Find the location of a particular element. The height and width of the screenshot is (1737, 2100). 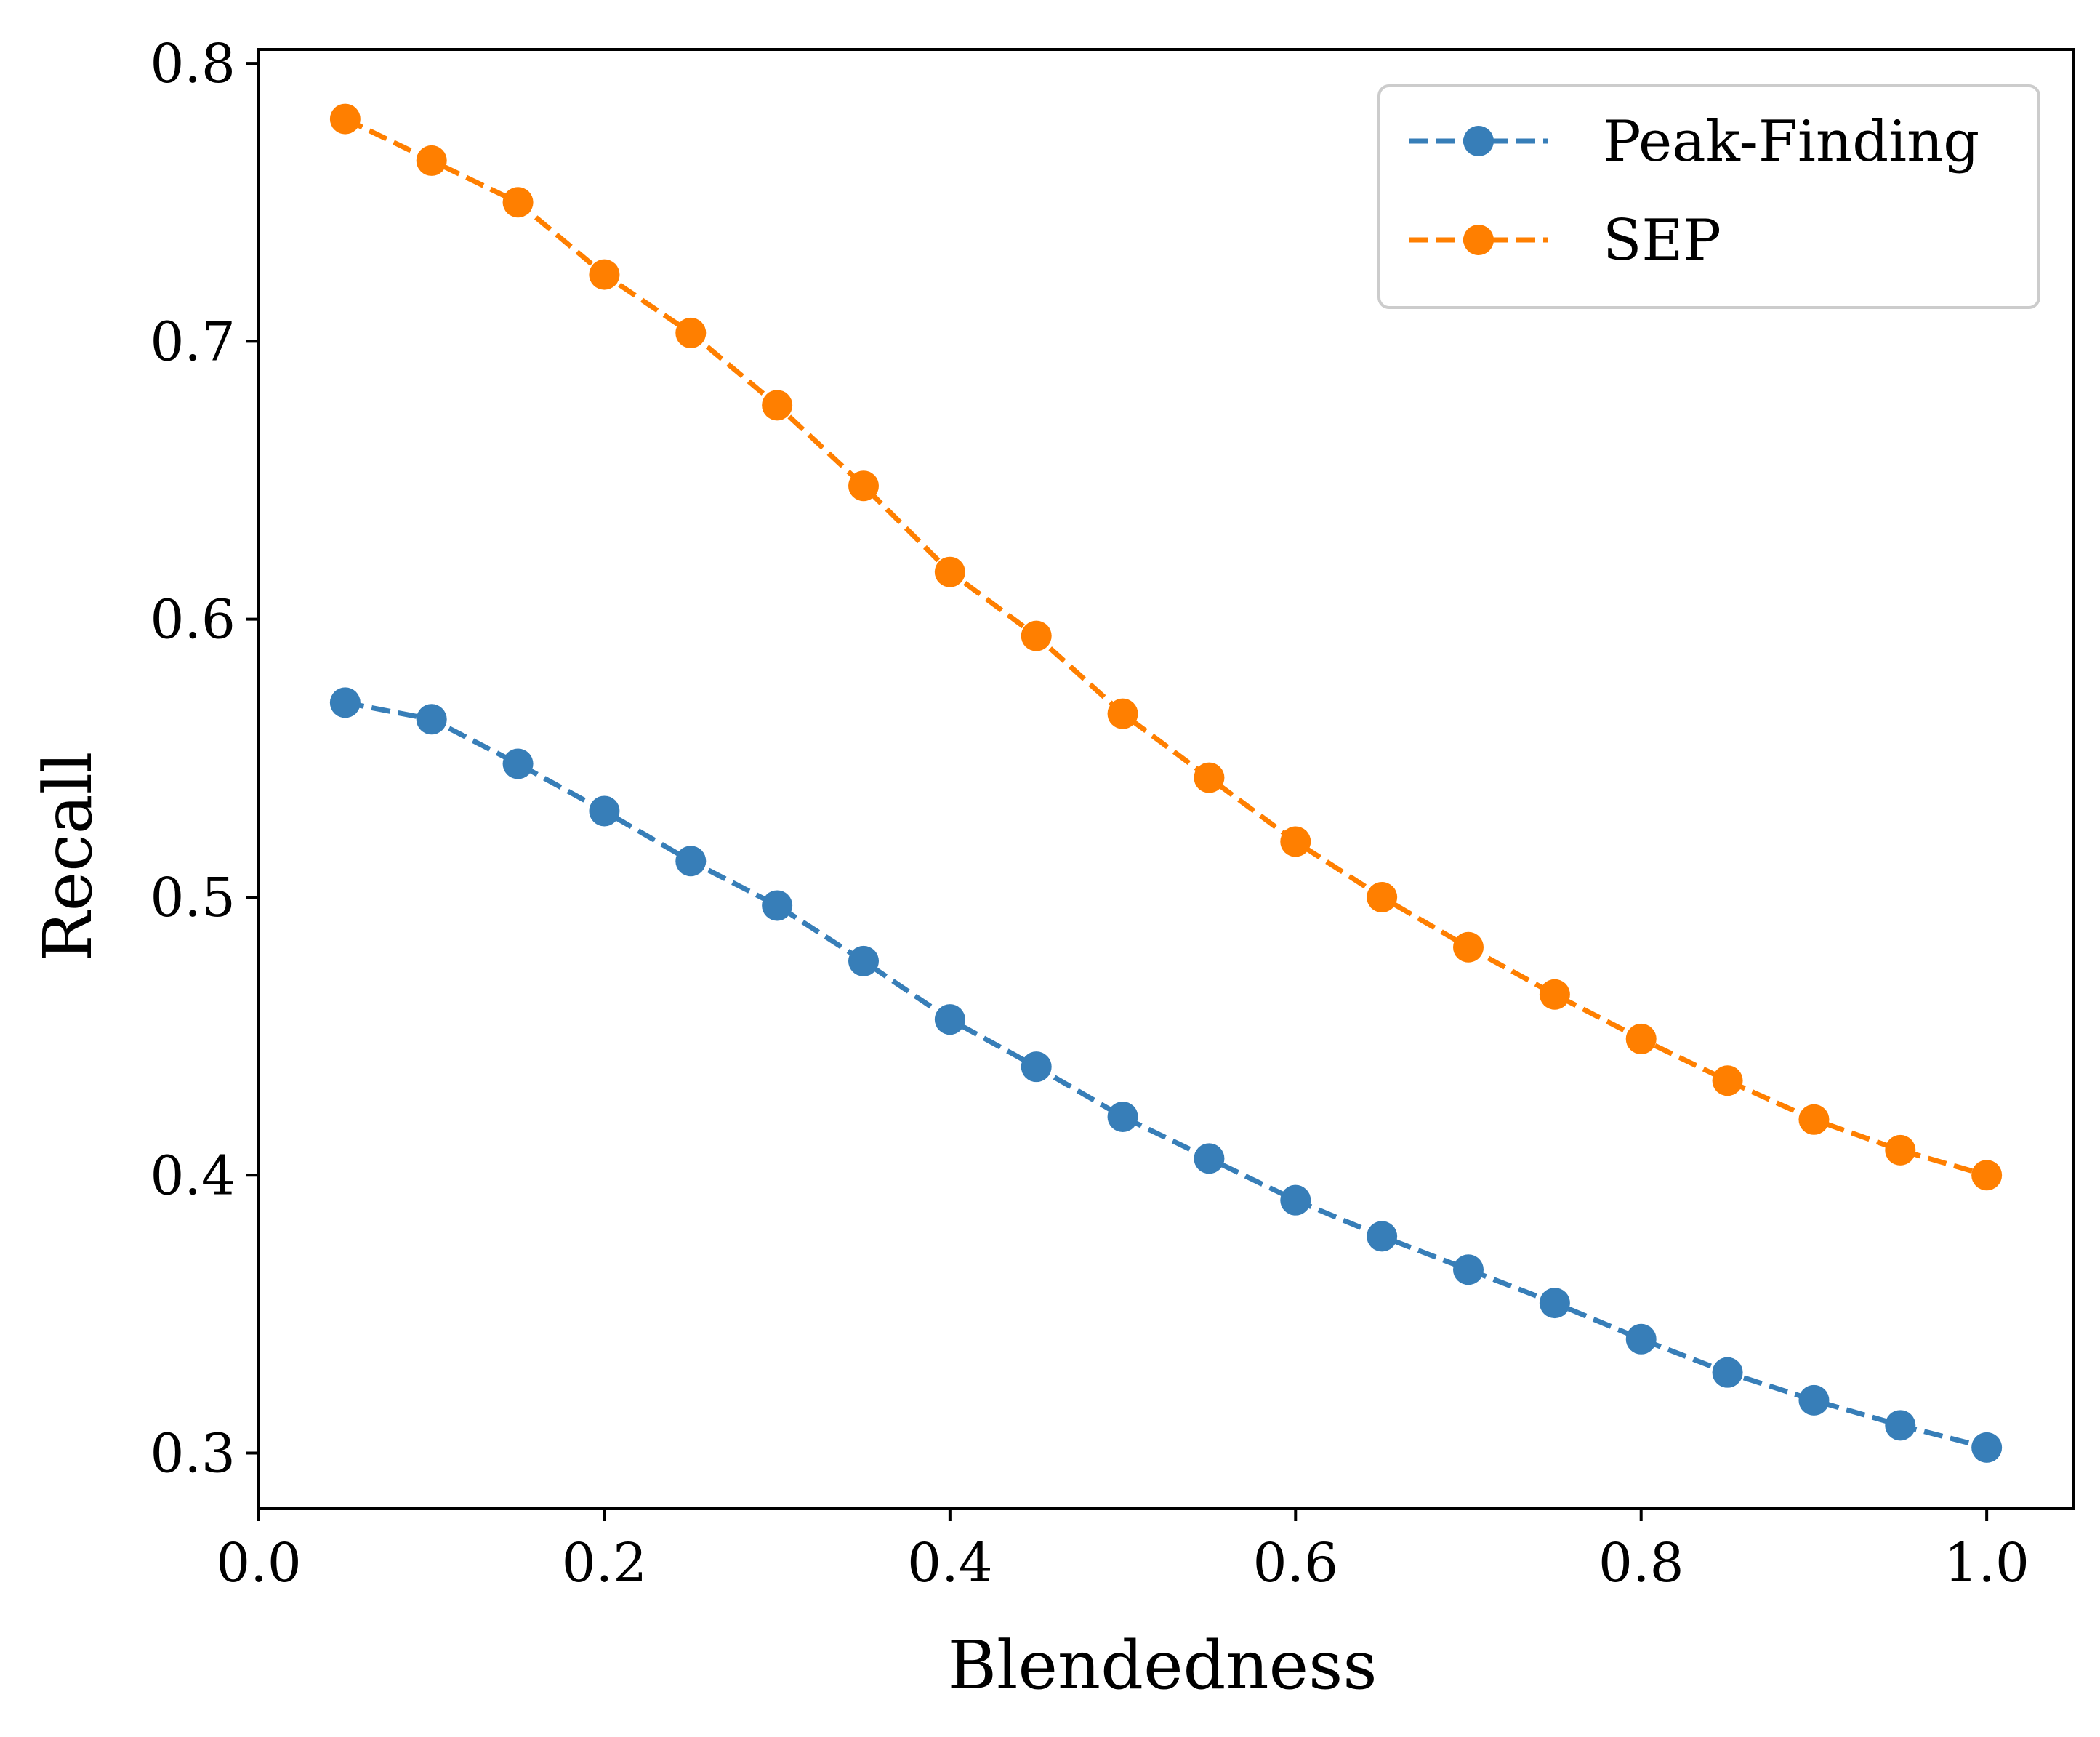

y-tick-label: 0.7 is located at coordinates (193, 341).